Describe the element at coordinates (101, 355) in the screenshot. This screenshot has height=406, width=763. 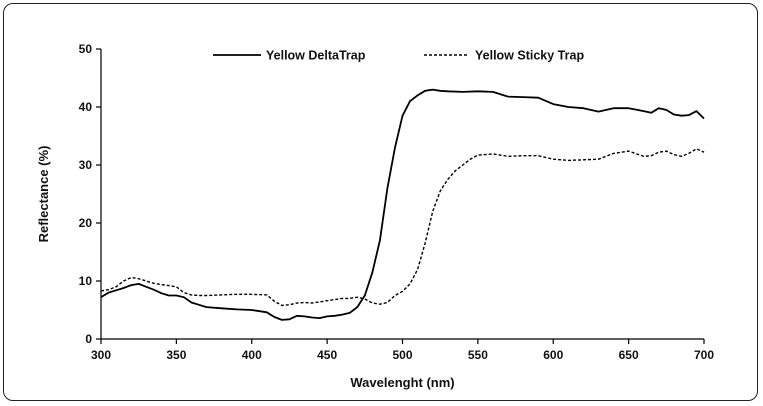
I see `x-tick-label: 300` at that location.